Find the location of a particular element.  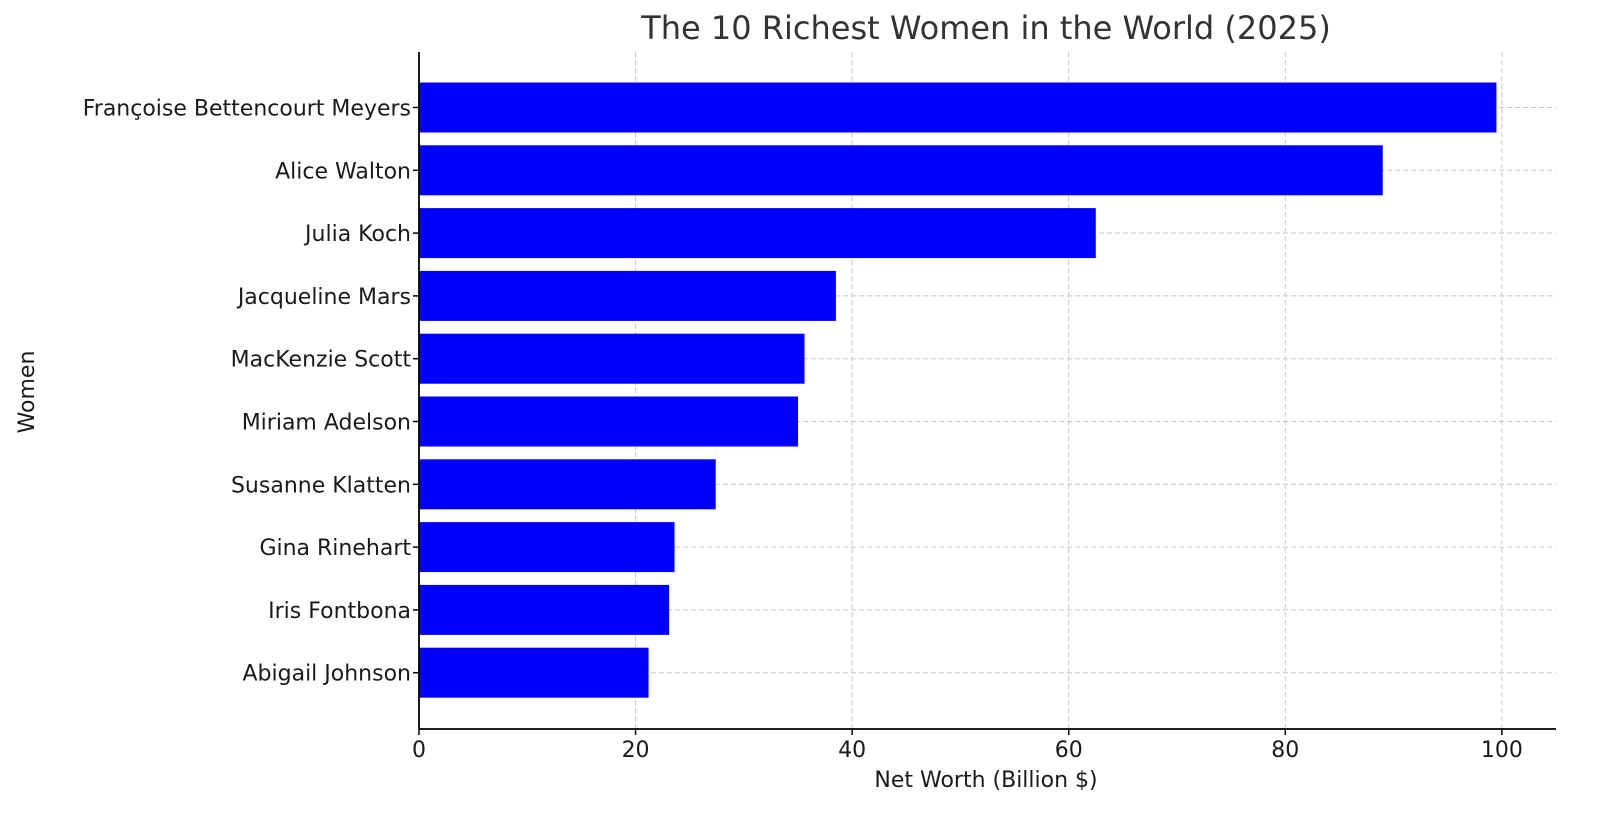

y-tick-label: Susanne Klatten is located at coordinates (321, 485).